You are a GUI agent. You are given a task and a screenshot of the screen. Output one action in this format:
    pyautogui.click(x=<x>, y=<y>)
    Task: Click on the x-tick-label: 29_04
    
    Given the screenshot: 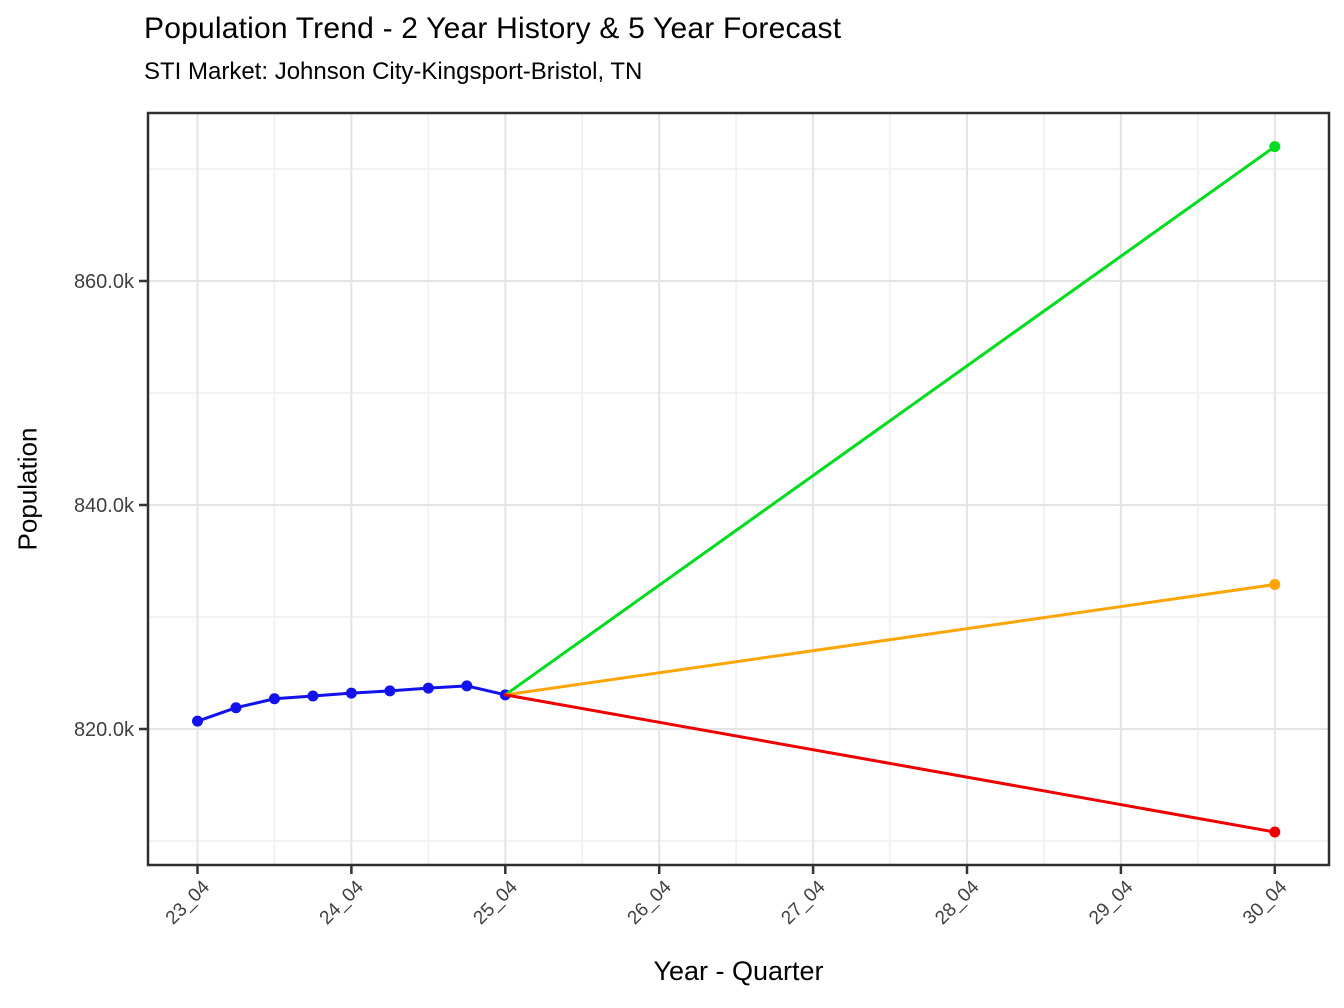 What is the action you would take?
    pyautogui.click(x=1111, y=902)
    